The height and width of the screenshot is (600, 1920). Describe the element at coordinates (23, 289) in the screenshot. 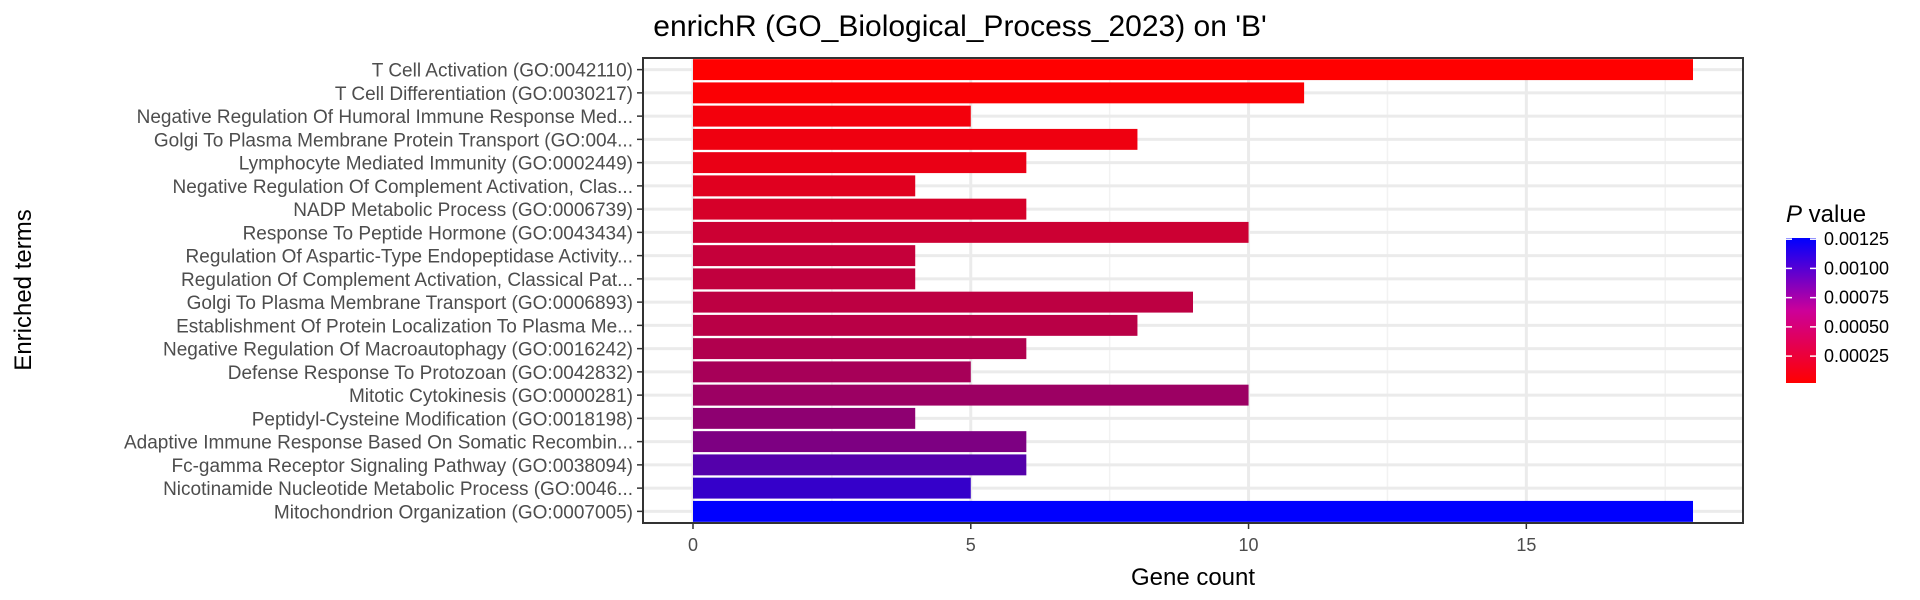

I see `y-axis-title: Enriched terms` at that location.